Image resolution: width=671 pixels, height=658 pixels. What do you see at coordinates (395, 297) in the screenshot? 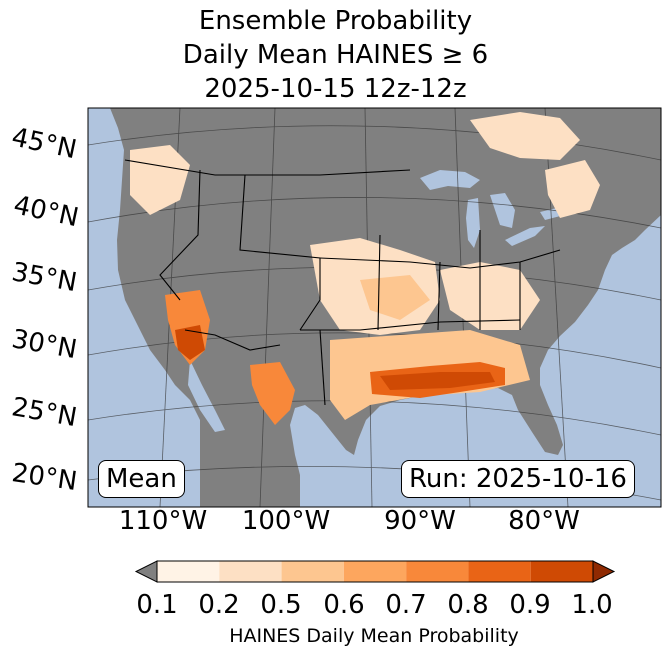
I see `patch-plains-mid` at bounding box center [395, 297].